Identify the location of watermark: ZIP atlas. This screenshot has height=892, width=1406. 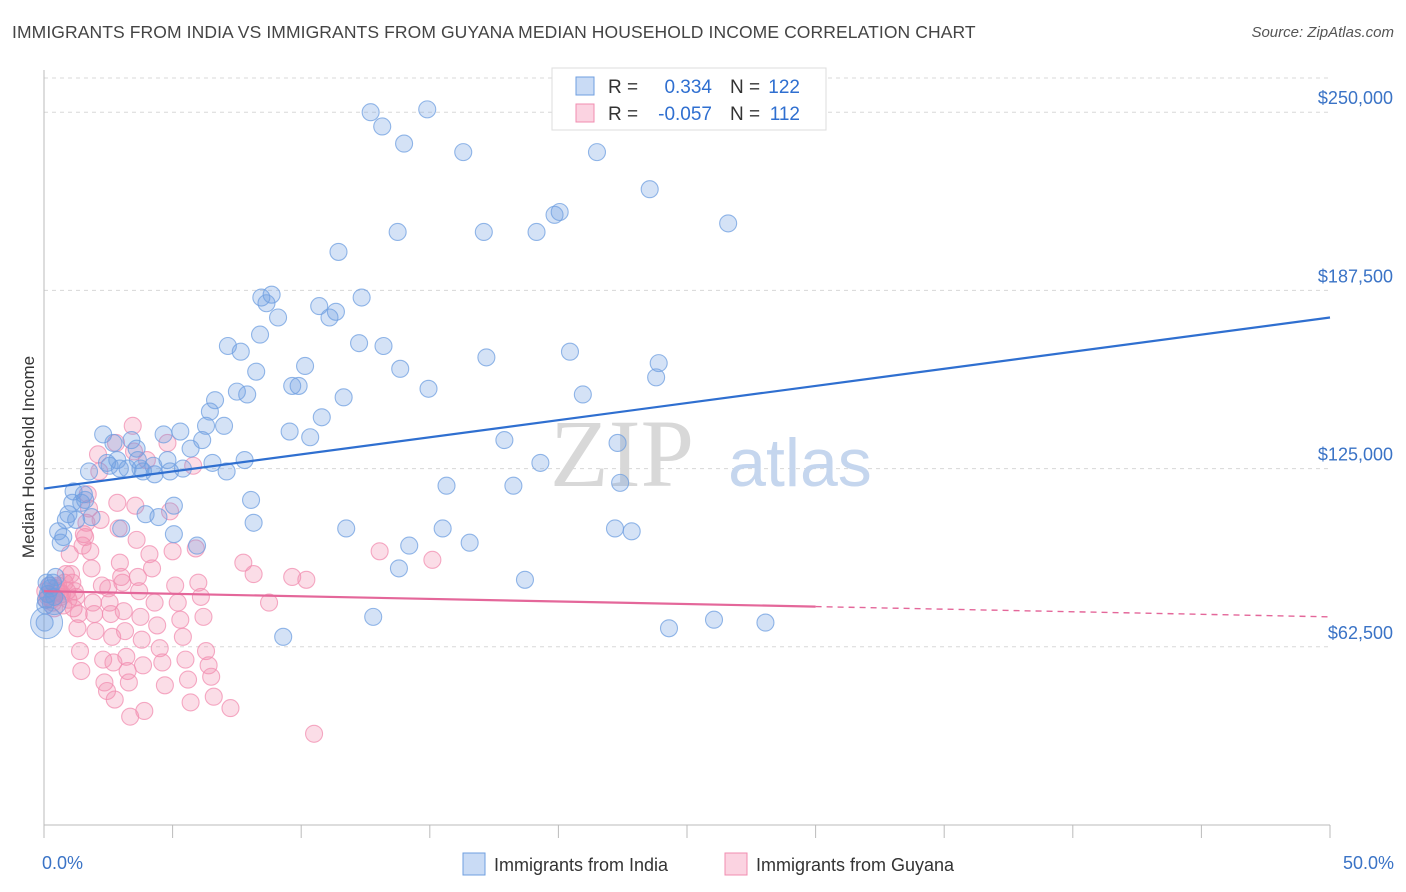
(711, 453).